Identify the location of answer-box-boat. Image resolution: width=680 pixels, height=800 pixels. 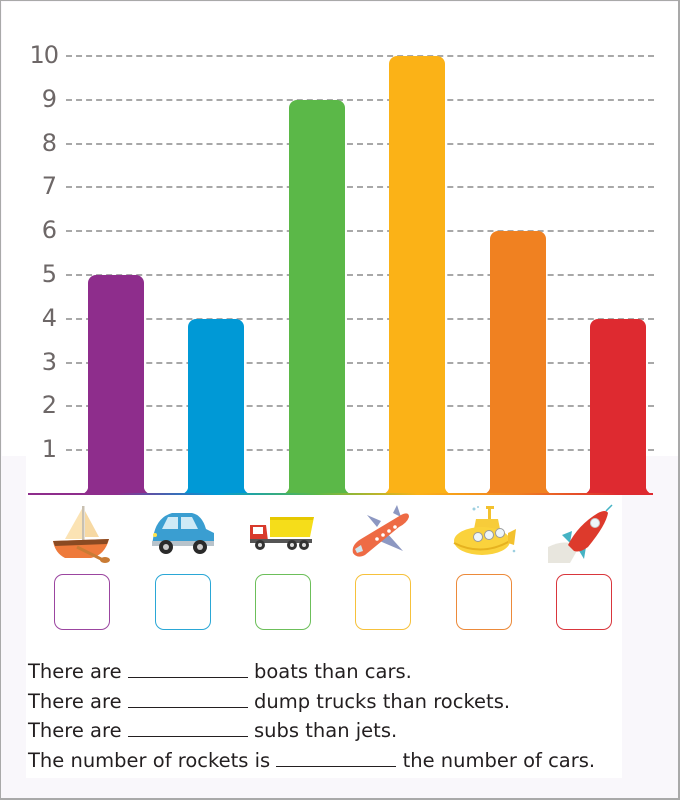
(82, 602).